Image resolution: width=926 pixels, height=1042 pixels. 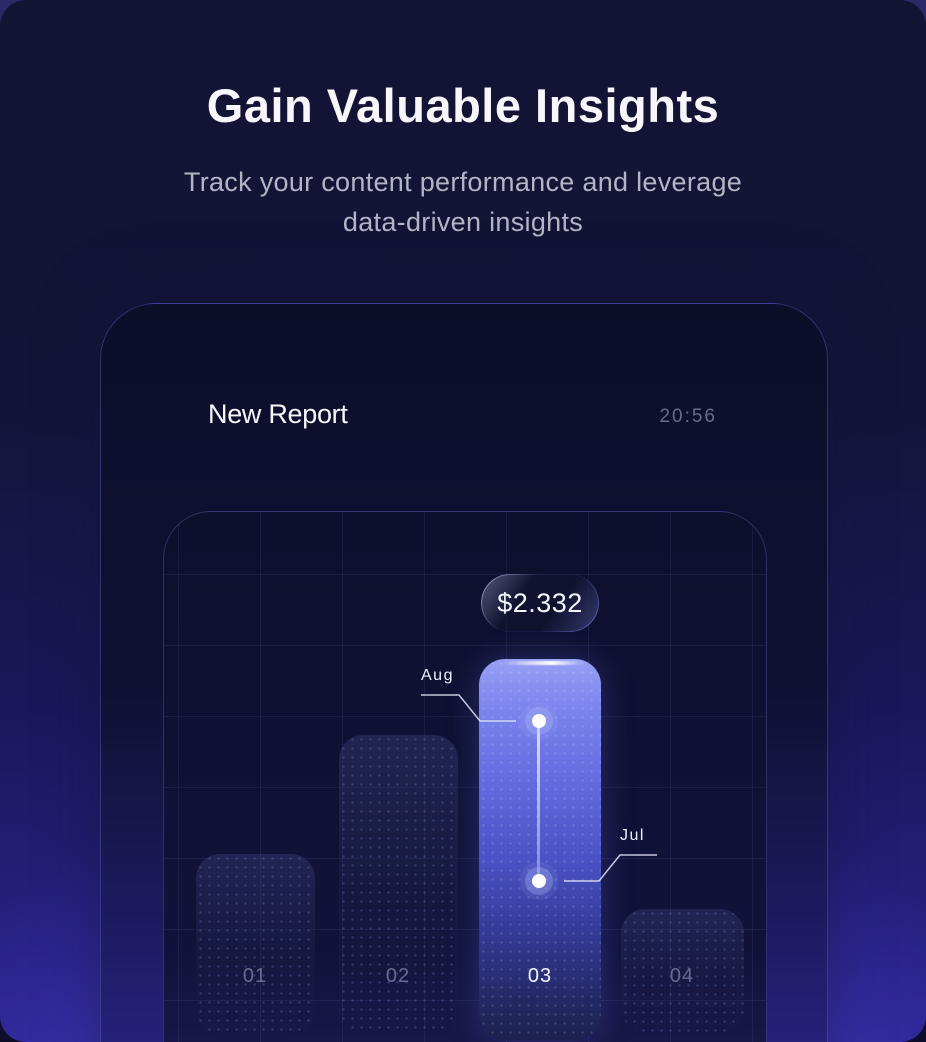 What do you see at coordinates (255, 976) in the screenshot?
I see `bar-label-01: 01` at bounding box center [255, 976].